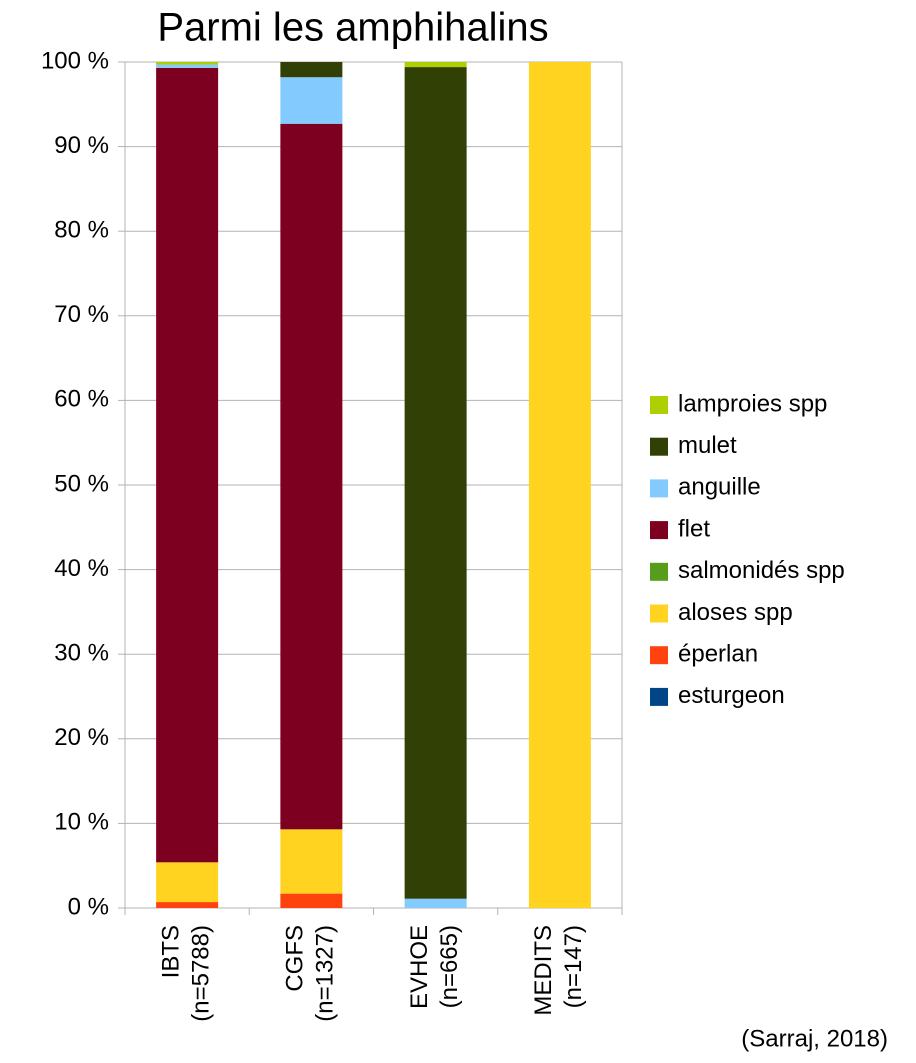 This screenshot has width=916, height=1063. Describe the element at coordinates (719, 487) in the screenshot. I see `legend-label: anguille` at that location.